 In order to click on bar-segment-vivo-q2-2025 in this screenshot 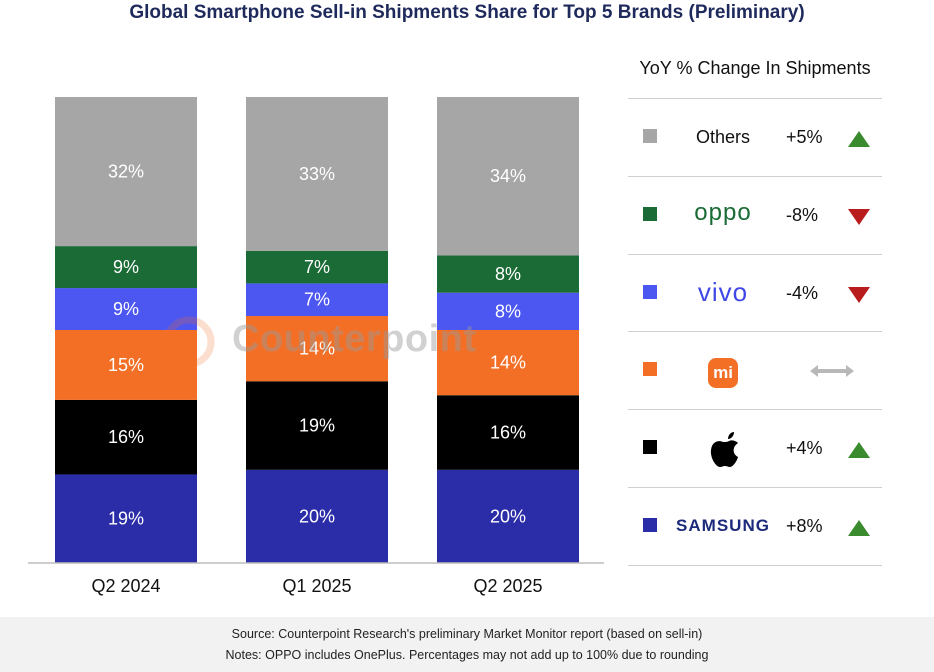, I will do `click(508, 311)`.